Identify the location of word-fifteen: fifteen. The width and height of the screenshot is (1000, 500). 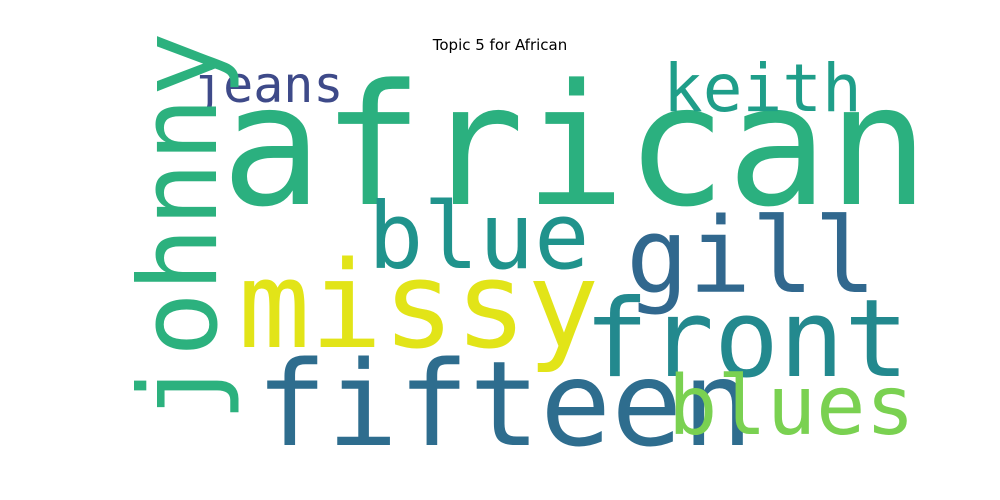
(505, 404).